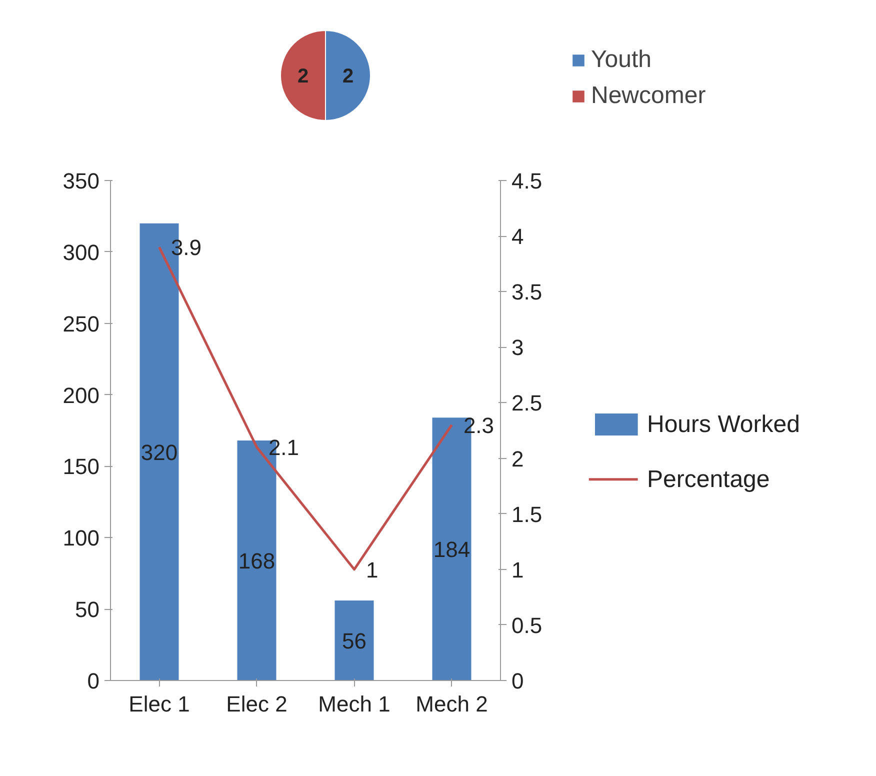 Image resolution: width=876 pixels, height=776 pixels. I want to click on y2-tick-label: 2.5, so click(527, 403).